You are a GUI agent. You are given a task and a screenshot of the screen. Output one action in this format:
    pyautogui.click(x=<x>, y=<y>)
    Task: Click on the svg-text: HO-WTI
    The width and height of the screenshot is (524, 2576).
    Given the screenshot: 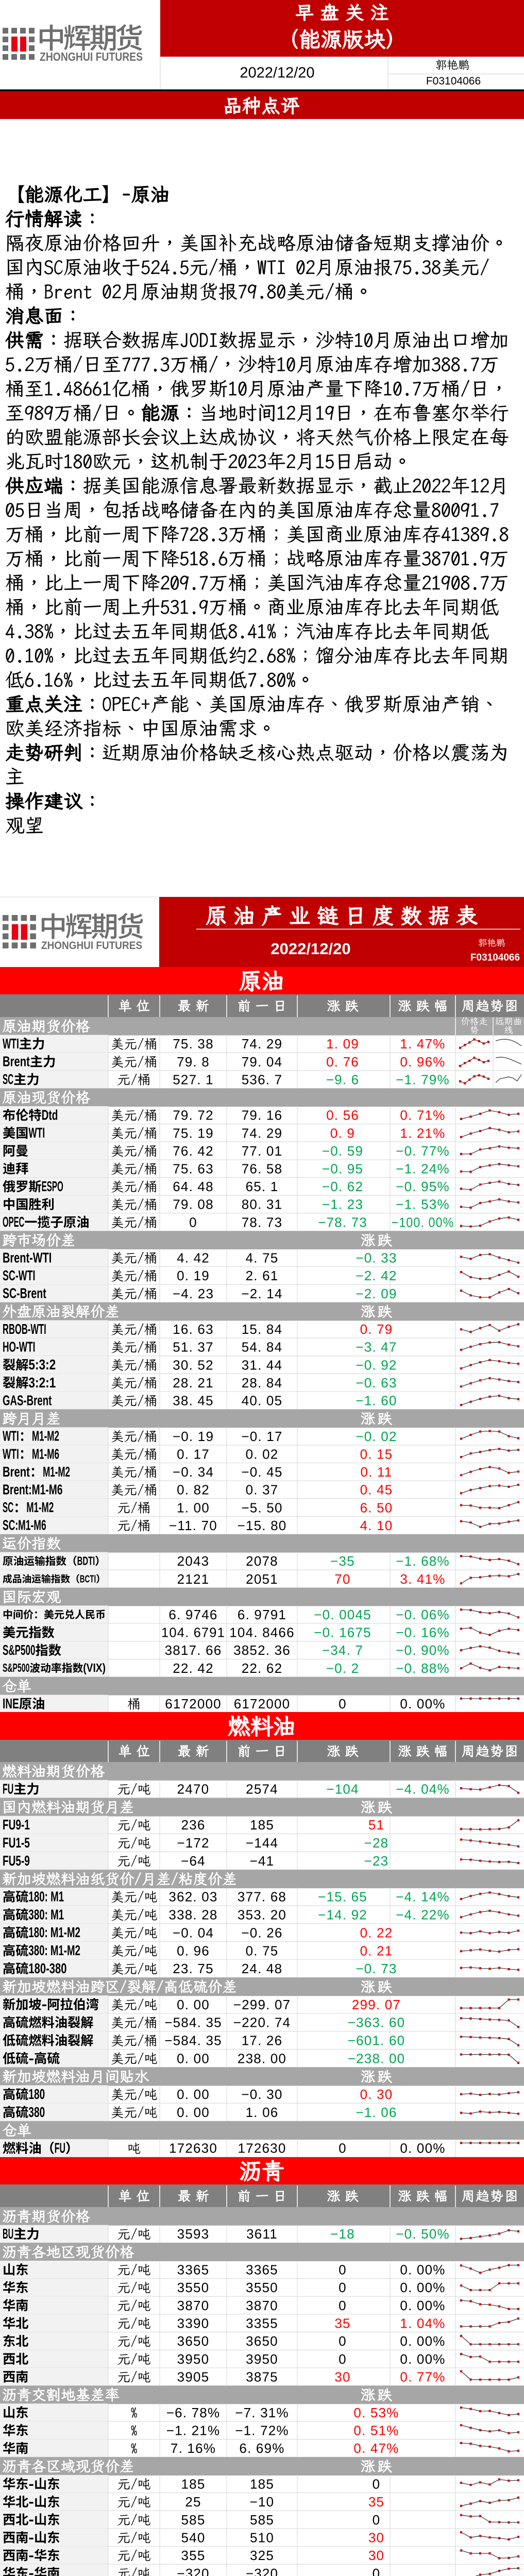 What is the action you would take?
    pyautogui.click(x=19, y=1347)
    